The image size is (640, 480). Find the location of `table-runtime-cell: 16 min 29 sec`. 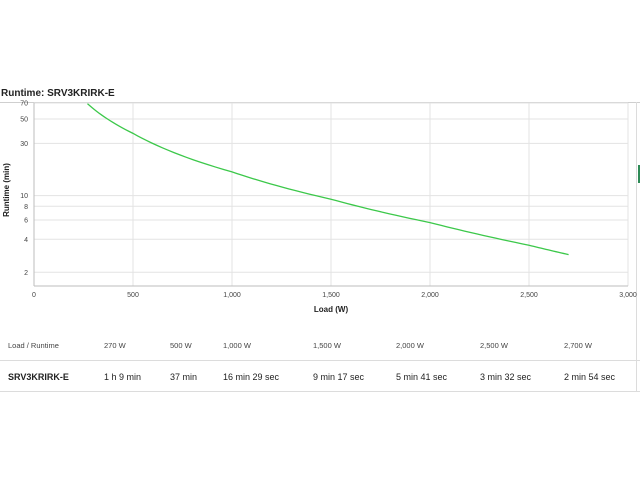

table-runtime-cell: 16 min 29 sec is located at coordinates (251, 377).